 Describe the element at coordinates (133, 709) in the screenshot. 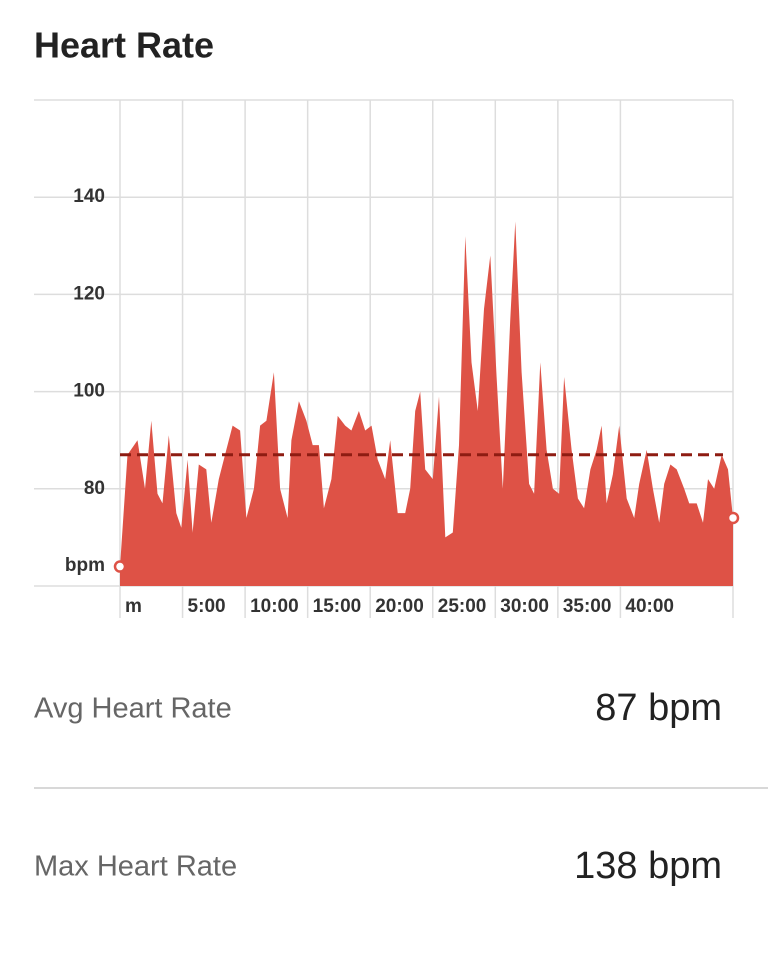

I see `stat-label: Avg Heart Rate` at that location.